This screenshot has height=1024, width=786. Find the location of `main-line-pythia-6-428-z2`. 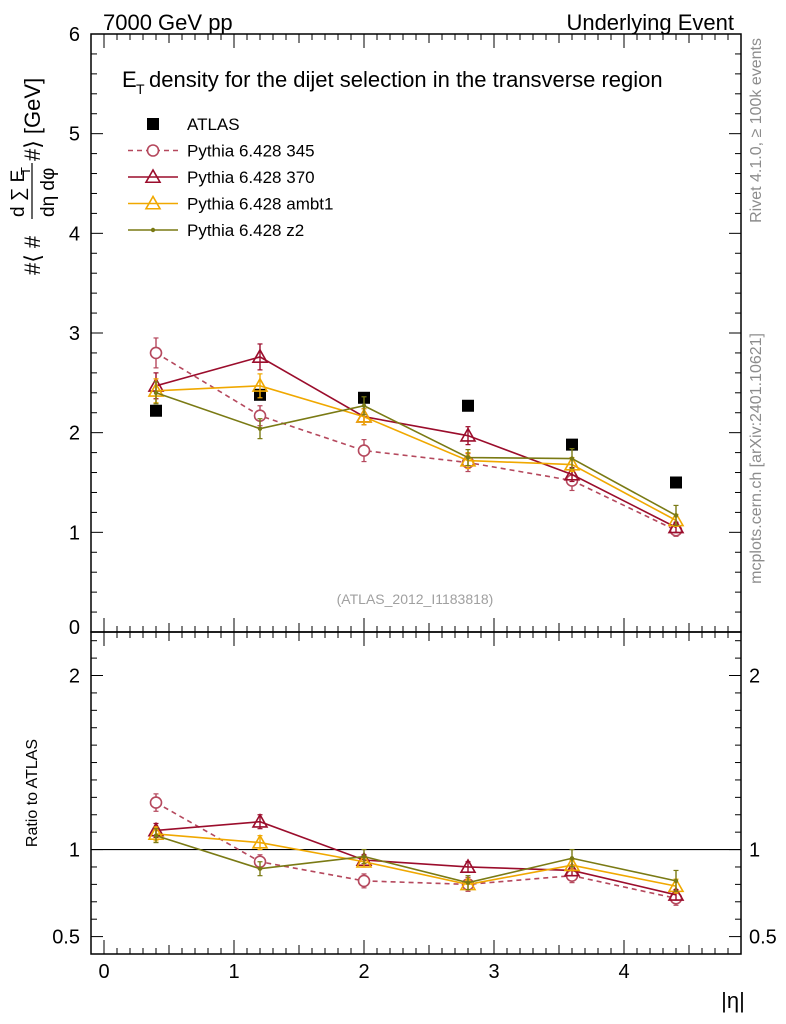

main-line-pythia-6-428-z2 is located at coordinates (416, 454).